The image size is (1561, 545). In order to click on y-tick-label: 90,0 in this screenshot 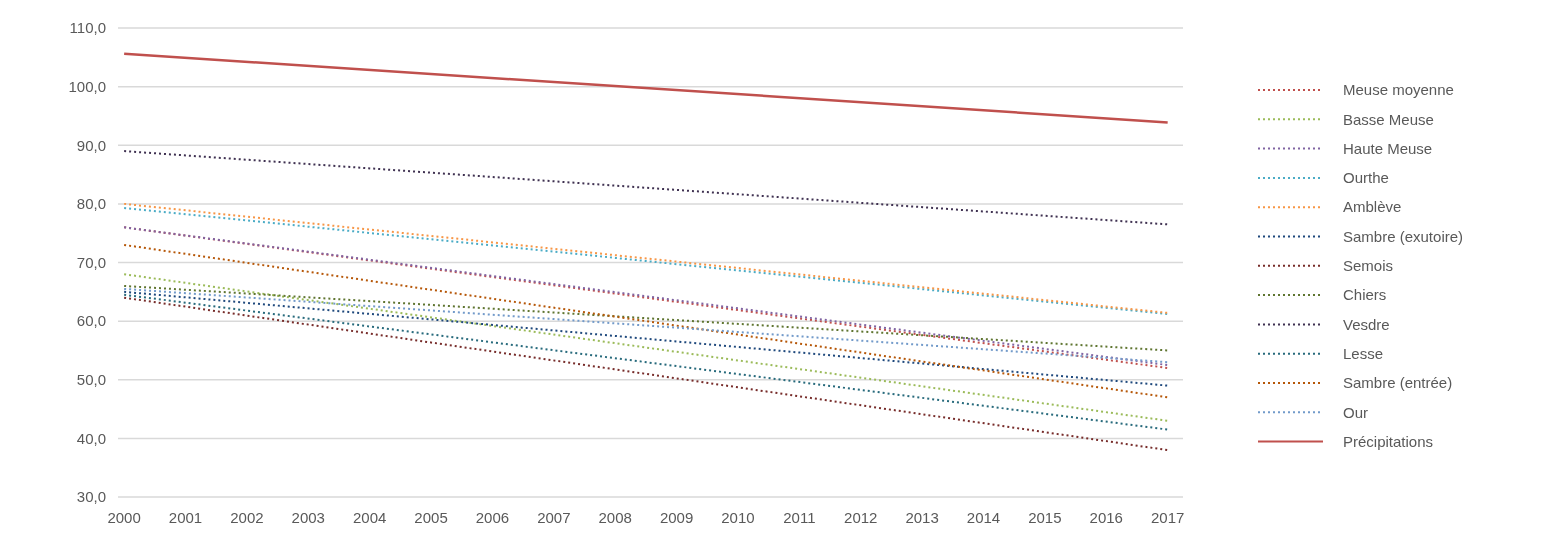, I will do `click(91, 145)`.